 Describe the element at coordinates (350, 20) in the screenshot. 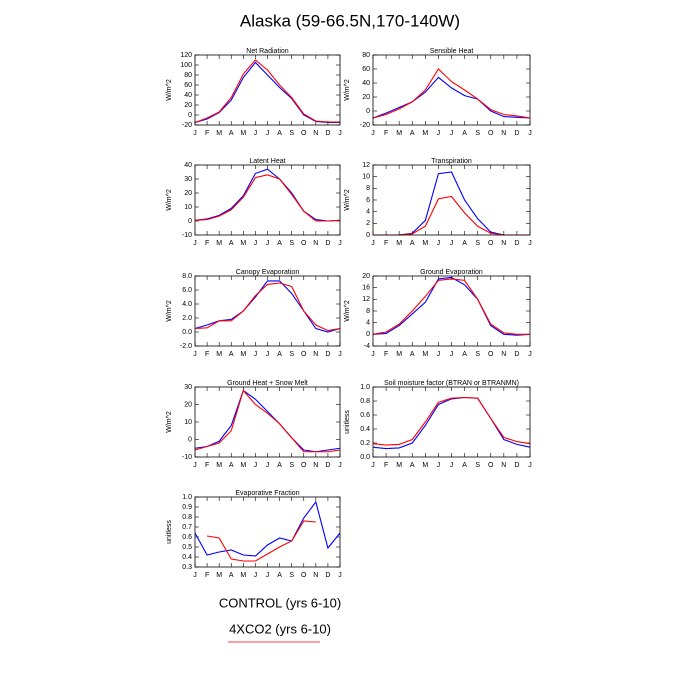

I see `figure-title: Alaska (59-66.5N,170-140W)` at that location.